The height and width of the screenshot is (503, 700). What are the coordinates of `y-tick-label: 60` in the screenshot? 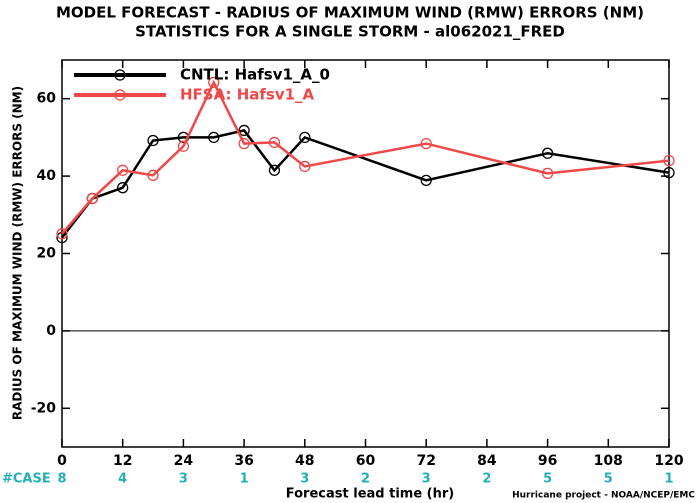 It's located at (47, 99).